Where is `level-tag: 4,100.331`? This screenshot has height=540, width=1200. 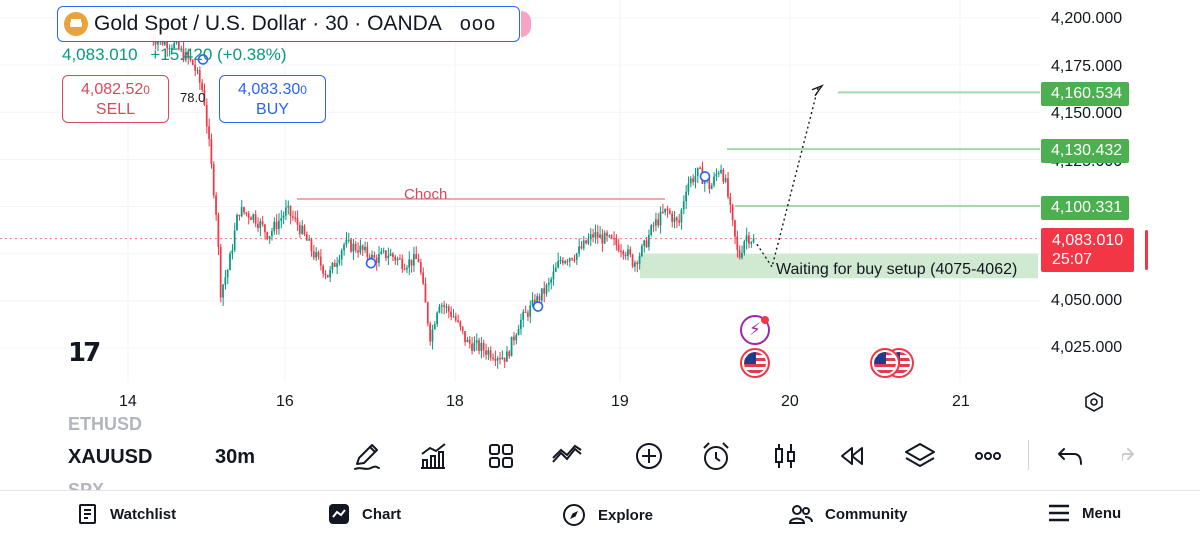
level-tag: 4,100.331 is located at coordinates (1085, 208).